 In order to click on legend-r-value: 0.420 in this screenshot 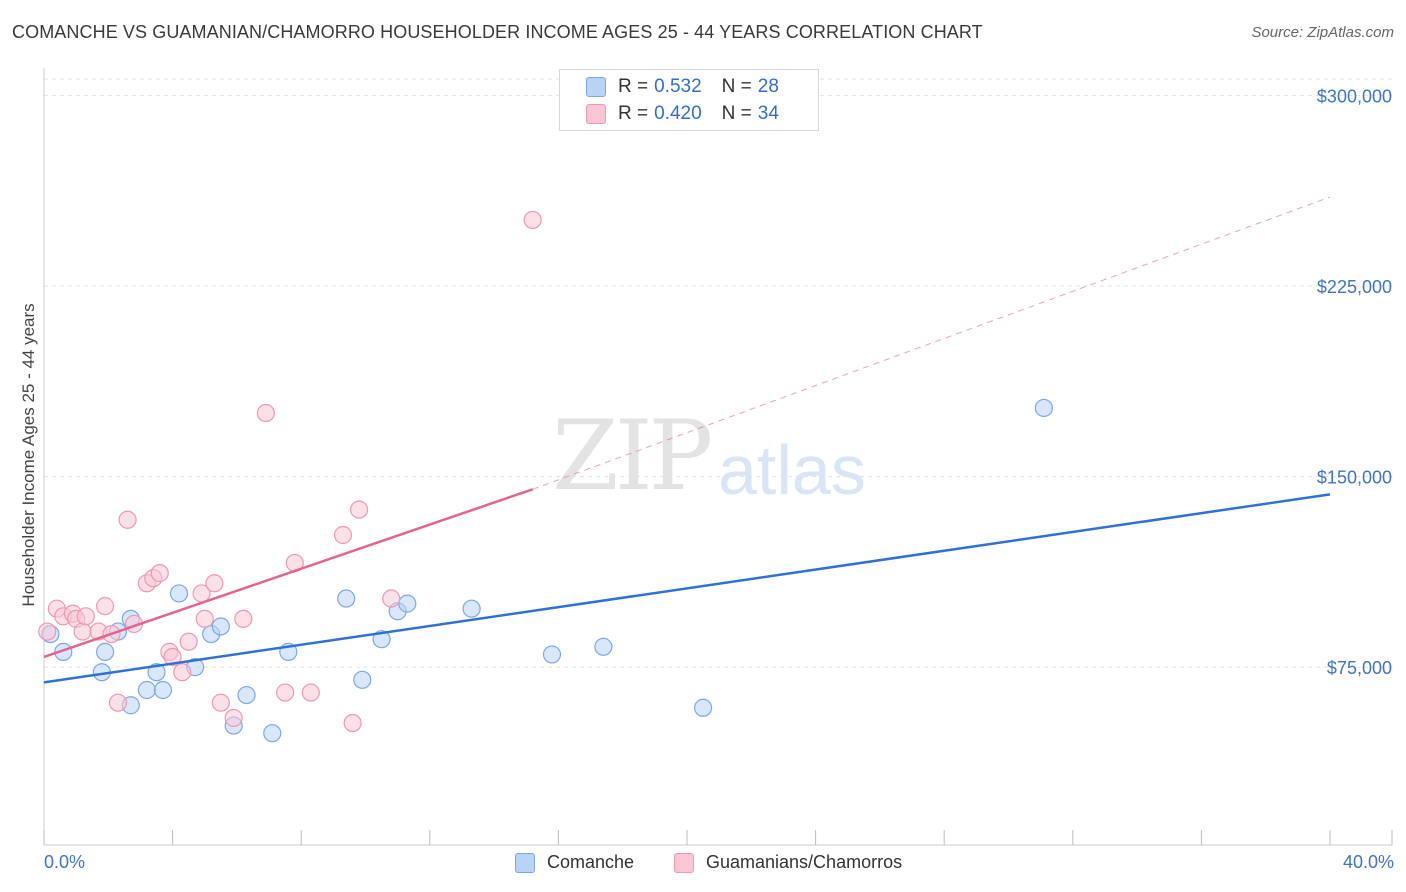, I will do `click(678, 113)`.